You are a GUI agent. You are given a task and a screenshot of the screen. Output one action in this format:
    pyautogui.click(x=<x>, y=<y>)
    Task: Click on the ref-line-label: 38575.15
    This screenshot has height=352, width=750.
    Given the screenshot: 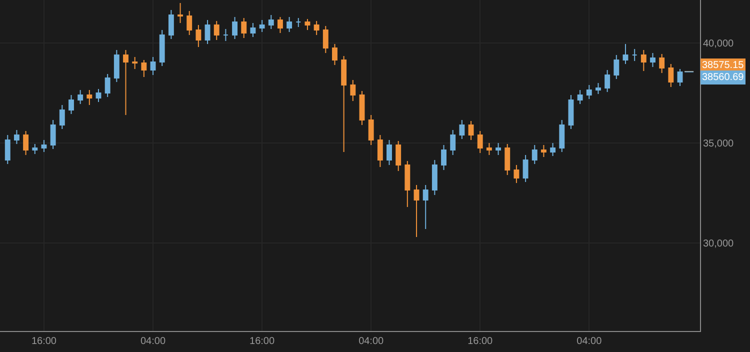 What is the action you would take?
    pyautogui.click(x=723, y=65)
    